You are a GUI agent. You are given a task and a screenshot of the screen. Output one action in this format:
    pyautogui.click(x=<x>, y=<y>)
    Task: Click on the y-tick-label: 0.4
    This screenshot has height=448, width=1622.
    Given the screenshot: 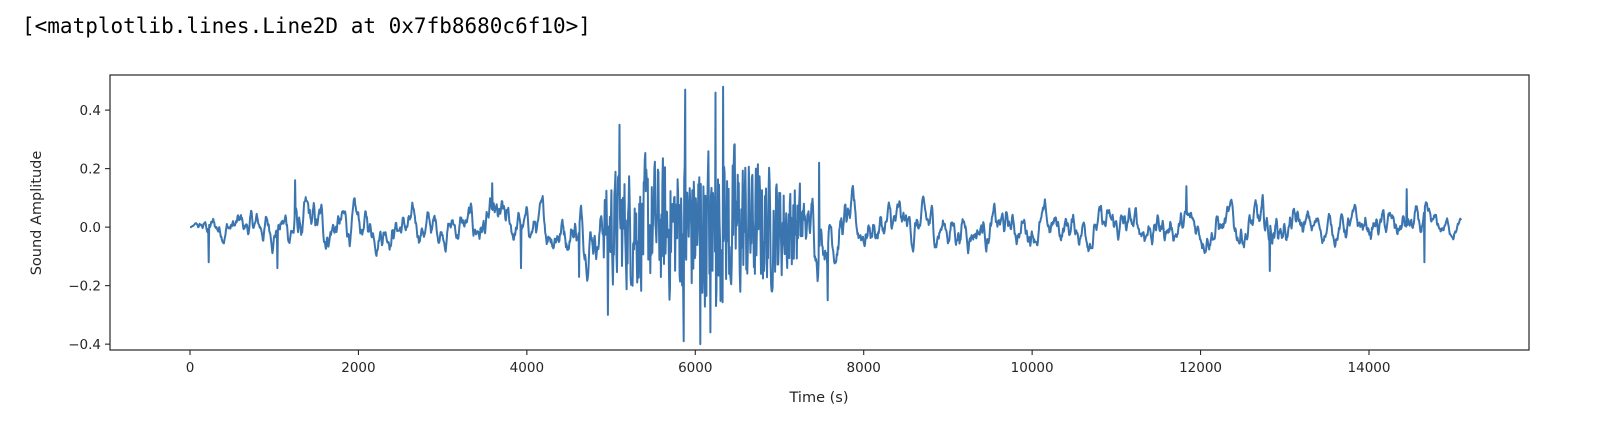 What is the action you would take?
    pyautogui.click(x=90, y=111)
    